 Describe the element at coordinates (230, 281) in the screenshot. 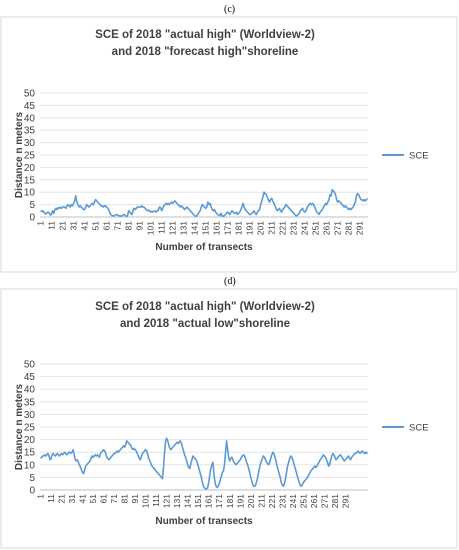

I see `panel-label-d: (d)` at that location.